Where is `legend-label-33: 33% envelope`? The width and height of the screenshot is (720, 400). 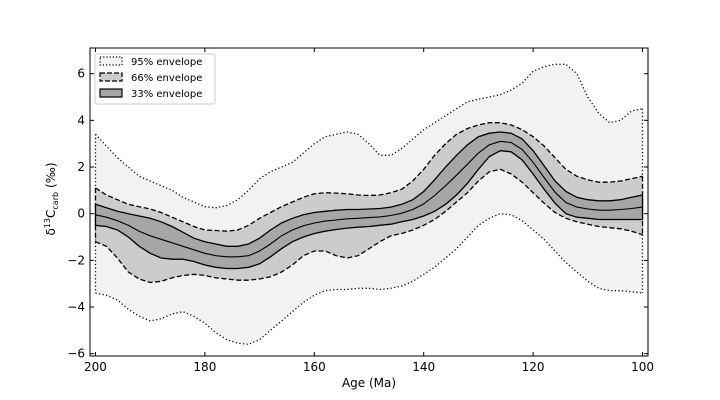 legend-label-33: 33% envelope is located at coordinates (166, 94).